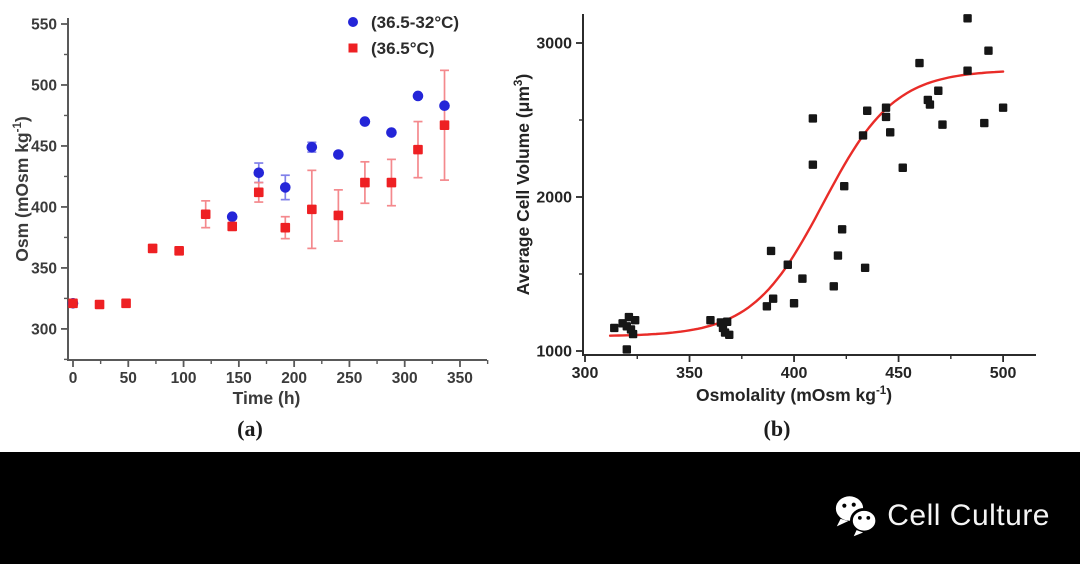 The width and height of the screenshot is (1080, 564). I want to click on svg-text: 50, so click(128, 378).